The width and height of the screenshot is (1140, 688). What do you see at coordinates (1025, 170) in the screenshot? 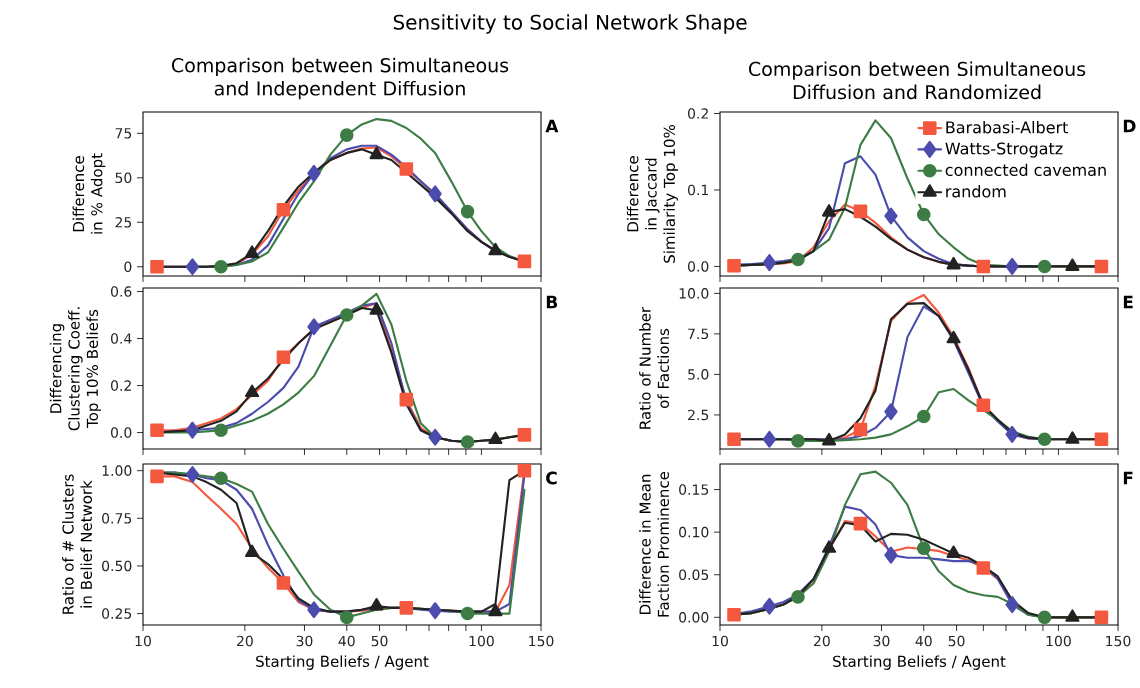
I see `legend-label: connected caveman` at bounding box center [1025, 170].